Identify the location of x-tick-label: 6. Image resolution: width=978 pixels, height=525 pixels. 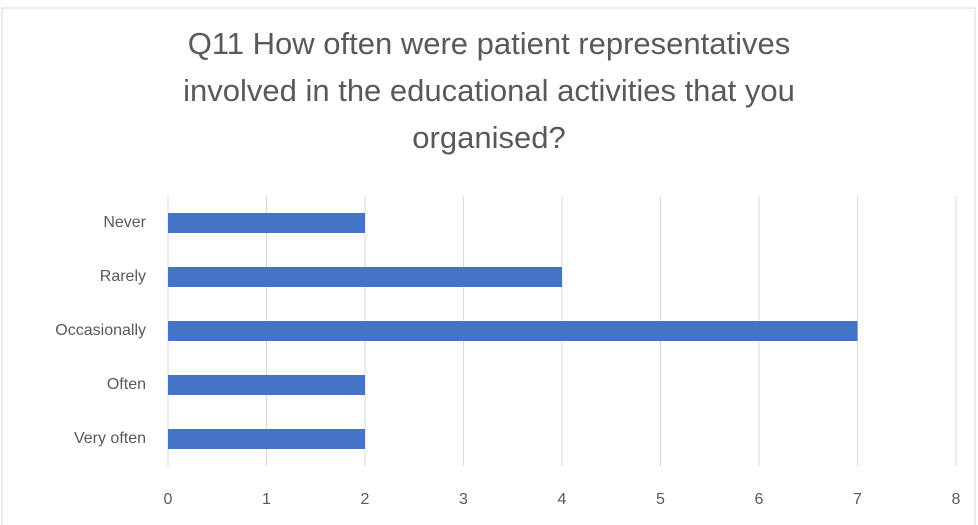
(759, 499).